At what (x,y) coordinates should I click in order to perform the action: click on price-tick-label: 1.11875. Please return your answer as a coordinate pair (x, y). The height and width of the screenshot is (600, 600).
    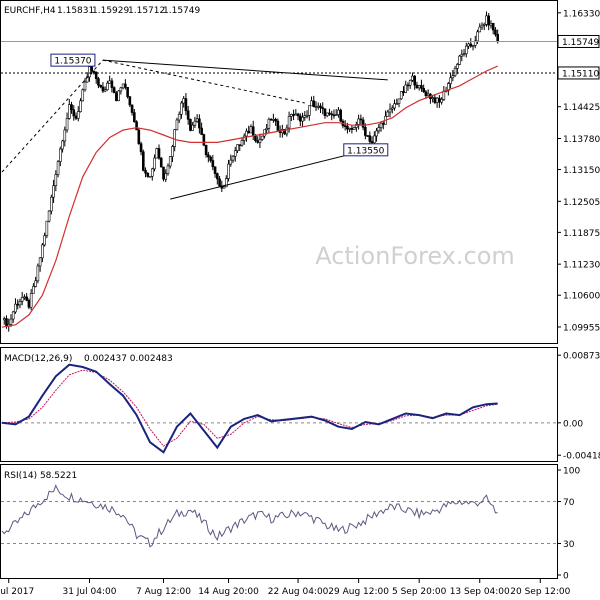
    Looking at the image, I should click on (581, 234).